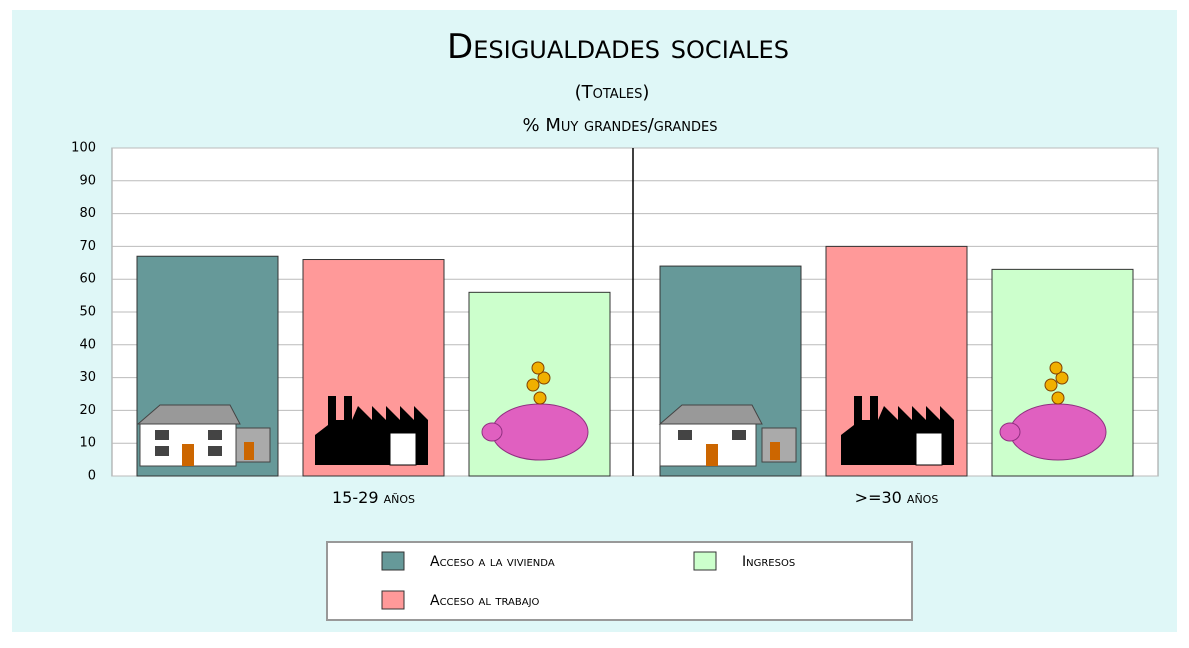 This screenshot has height=648, width=1189. Describe the element at coordinates (897, 497) in the screenshot. I see `x-tick-label: >=30 años` at that location.